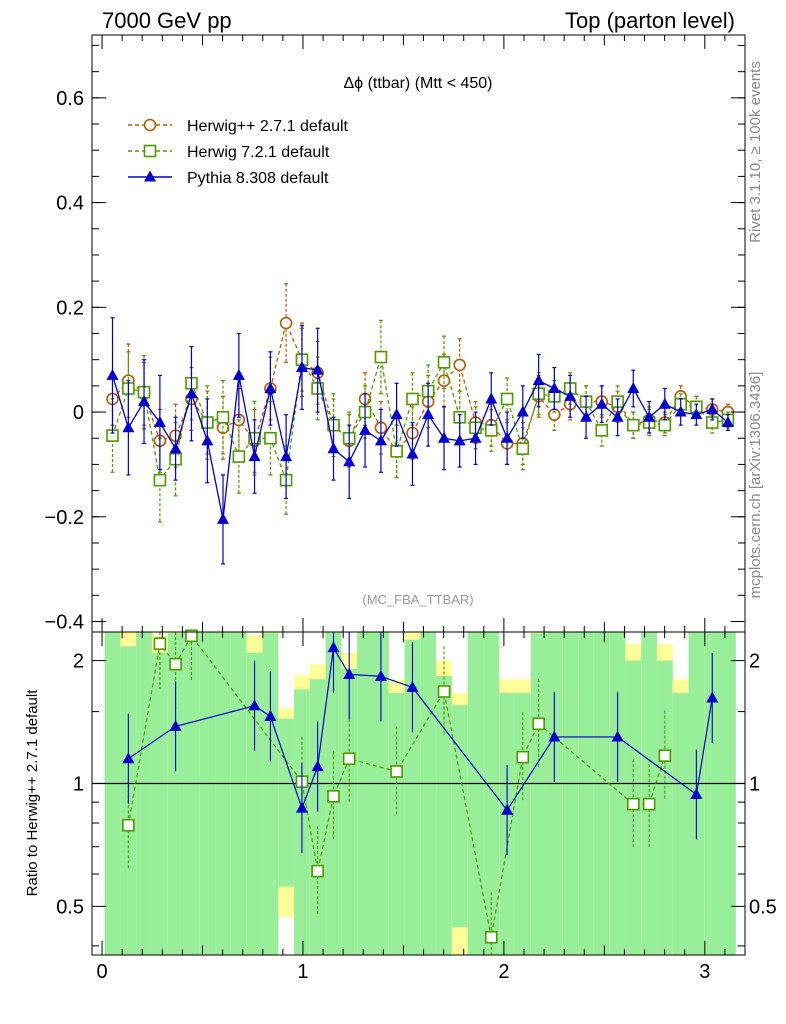  I want to click on ratio-y-tick-label-right: 1, so click(754, 784).